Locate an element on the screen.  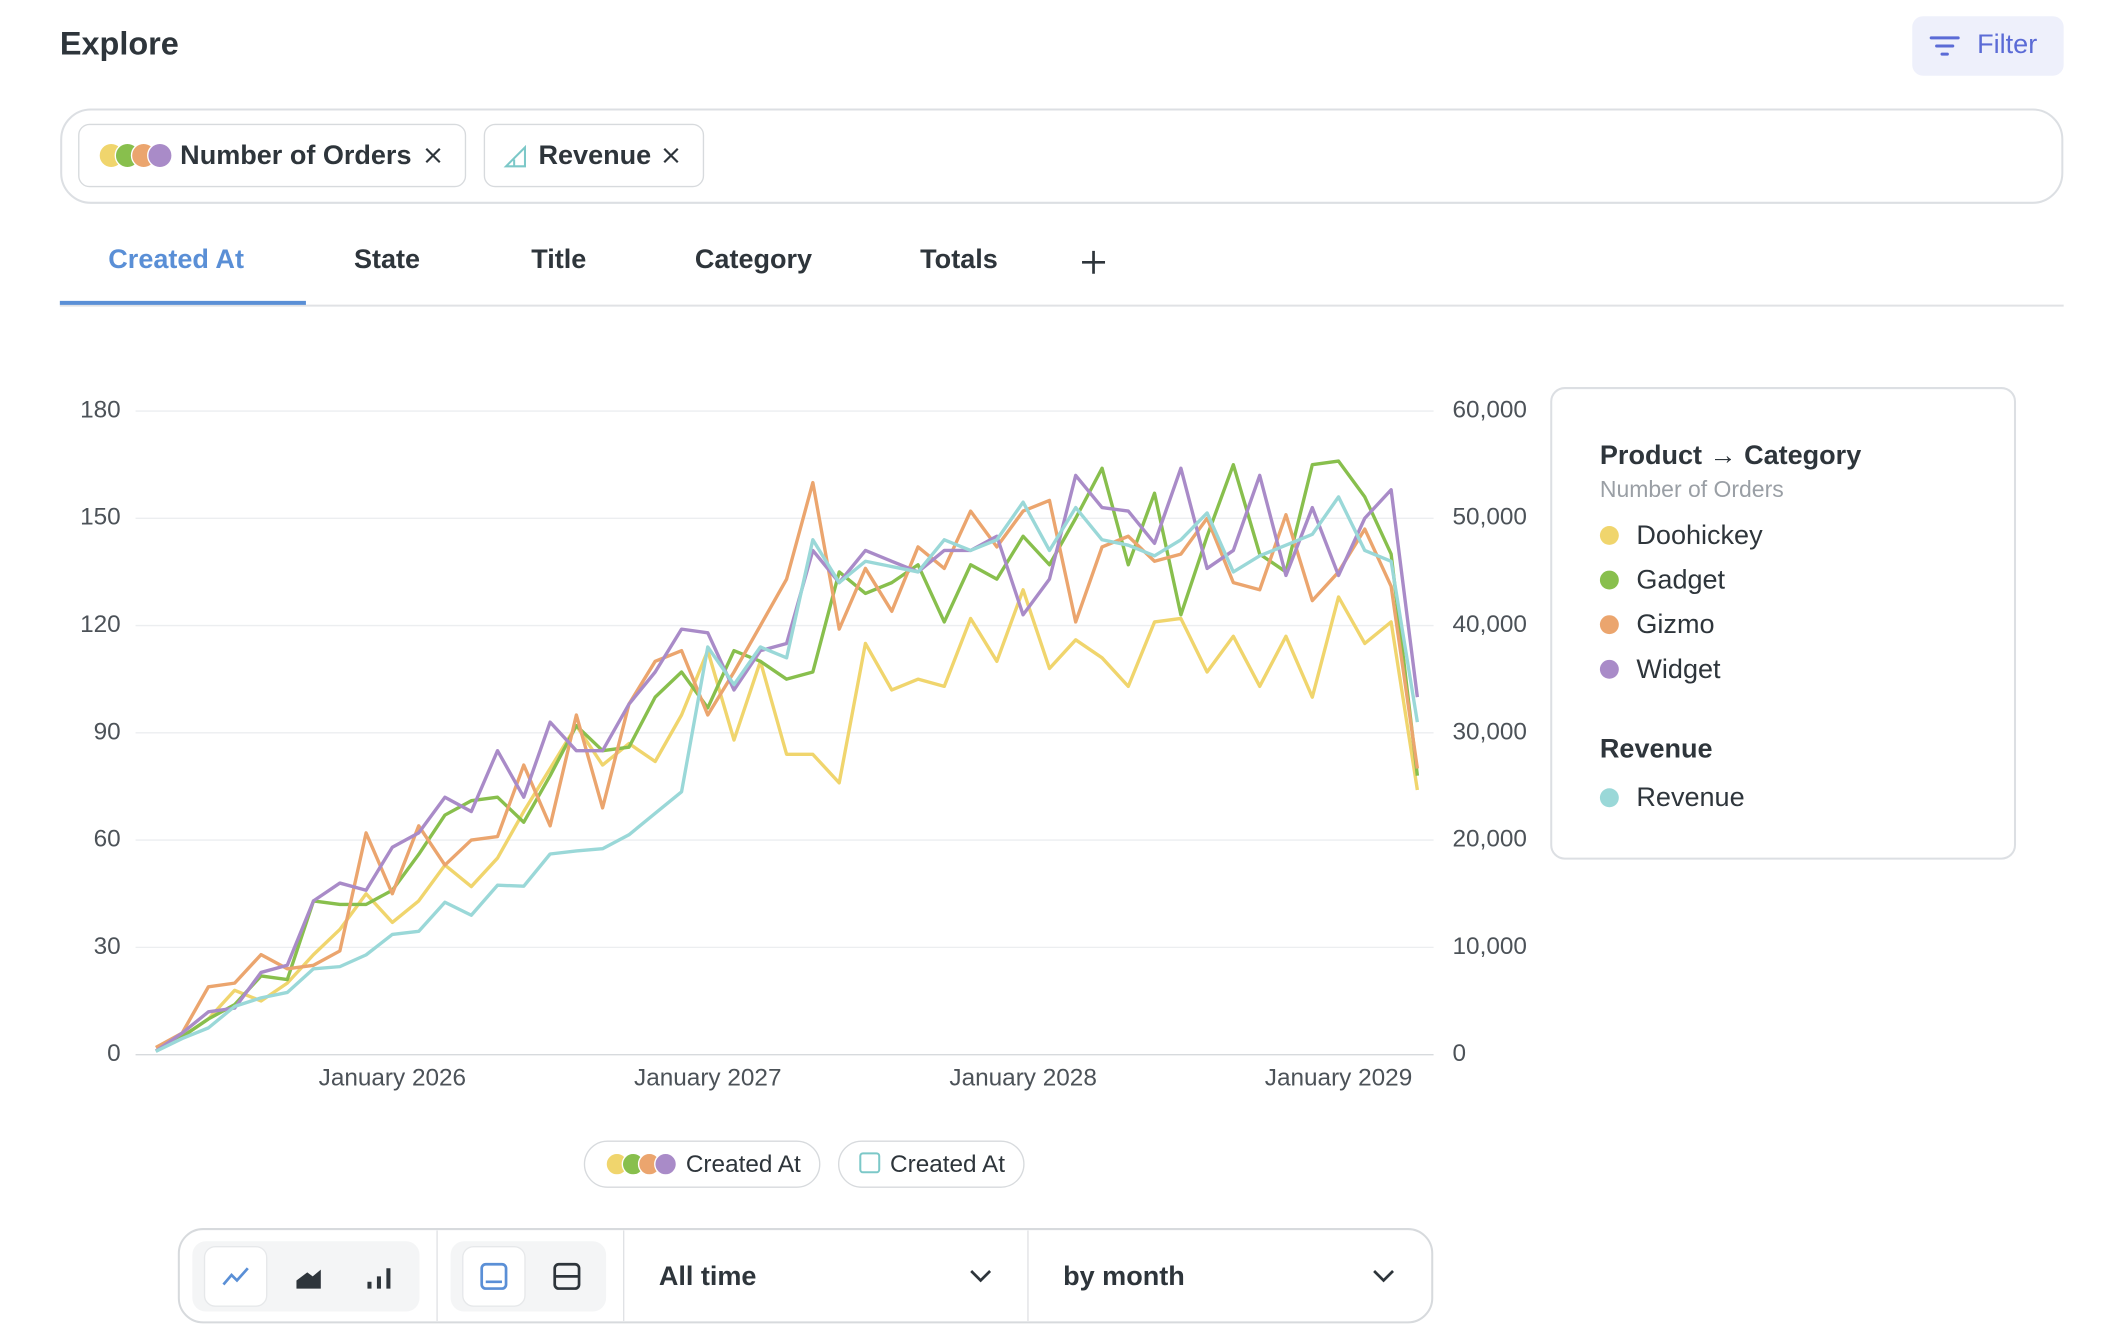
metric-chip: Number of Orders is located at coordinates (272, 155).